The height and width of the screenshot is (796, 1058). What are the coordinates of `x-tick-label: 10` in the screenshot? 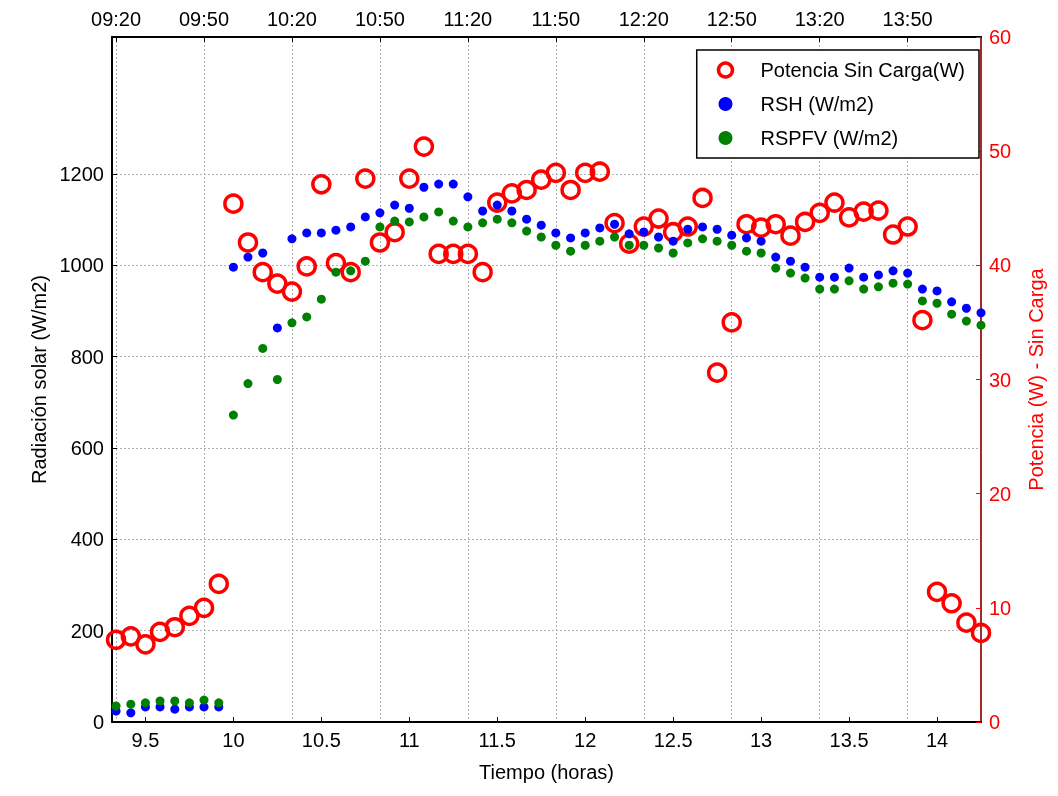 It's located at (233, 740).